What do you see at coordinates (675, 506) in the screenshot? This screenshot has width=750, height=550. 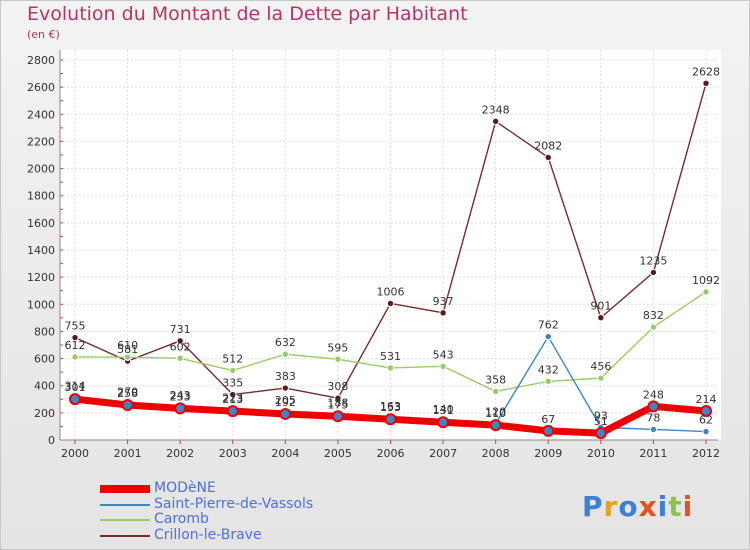 I see `logo-letter: t` at bounding box center [675, 506].